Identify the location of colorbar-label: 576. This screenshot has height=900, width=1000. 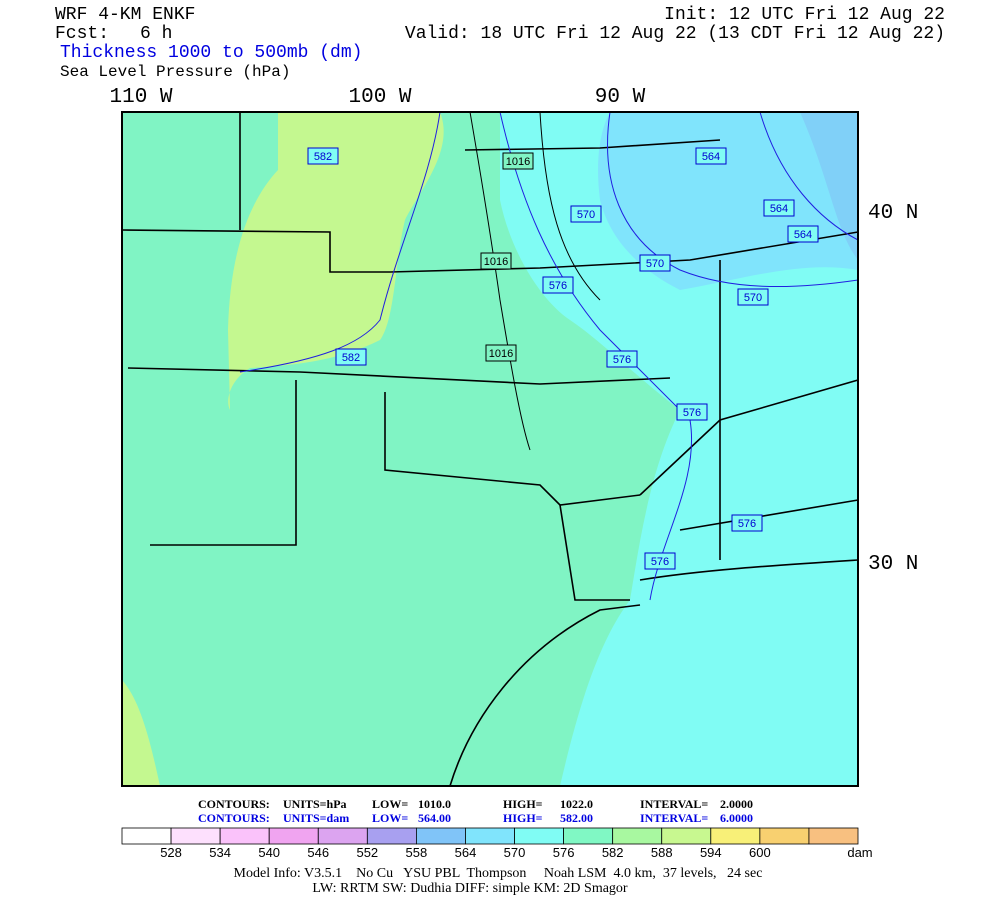
(564, 852).